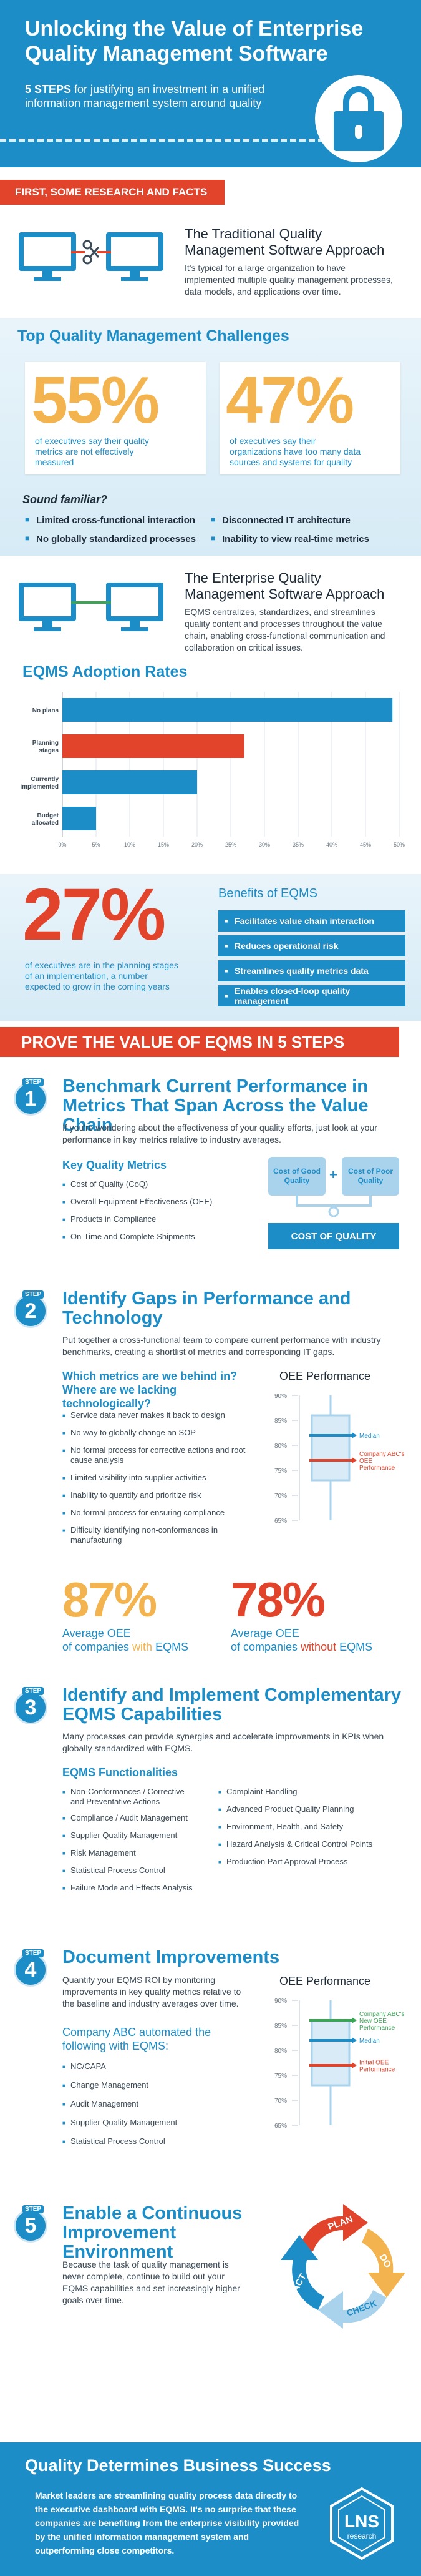  I want to click on subtitle-bold: 5 STEPS, so click(48, 89).